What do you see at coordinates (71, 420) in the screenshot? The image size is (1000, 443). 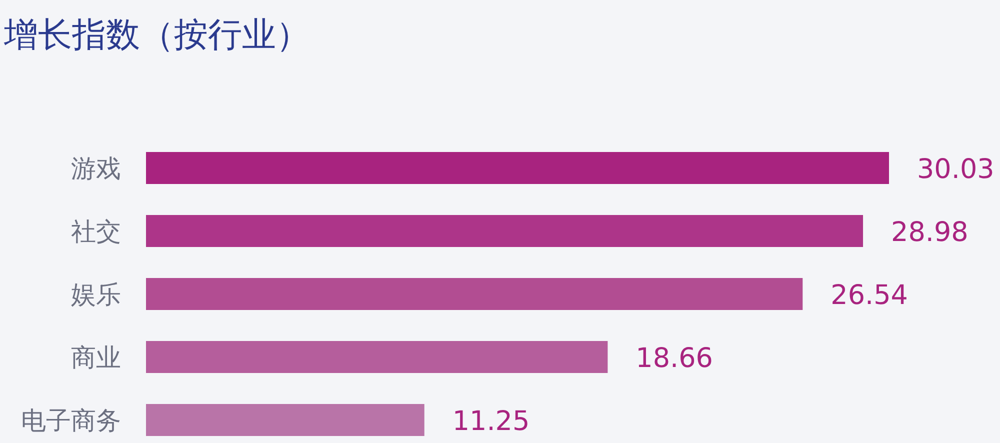 I see `y-tick-label: 电子商务` at bounding box center [71, 420].